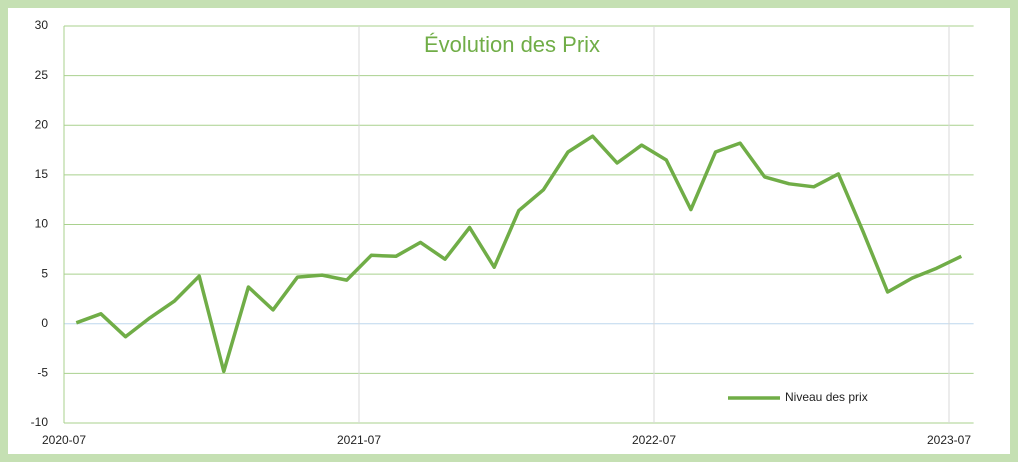 The height and width of the screenshot is (467, 1018). What do you see at coordinates (42, 75) in the screenshot?
I see `y-tick-label: 25` at bounding box center [42, 75].